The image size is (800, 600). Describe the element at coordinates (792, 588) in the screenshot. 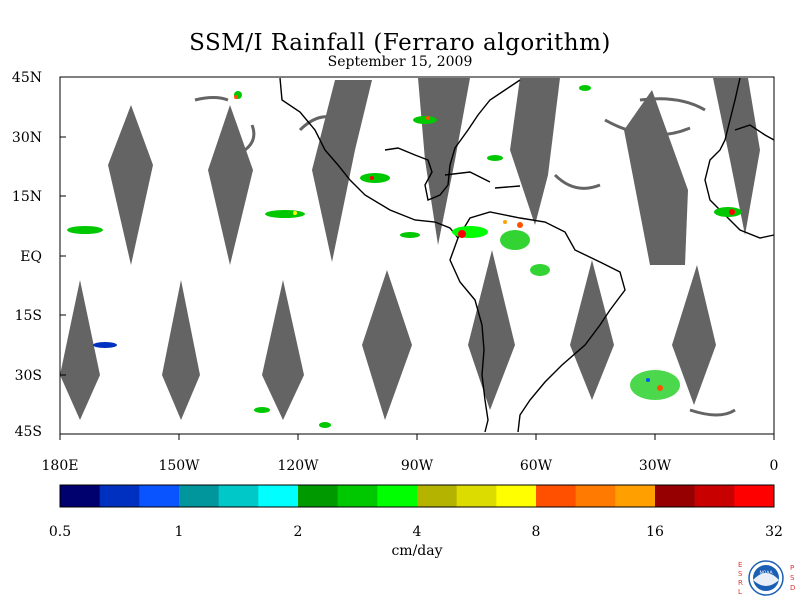

I see `logo-letter: D` at that location.